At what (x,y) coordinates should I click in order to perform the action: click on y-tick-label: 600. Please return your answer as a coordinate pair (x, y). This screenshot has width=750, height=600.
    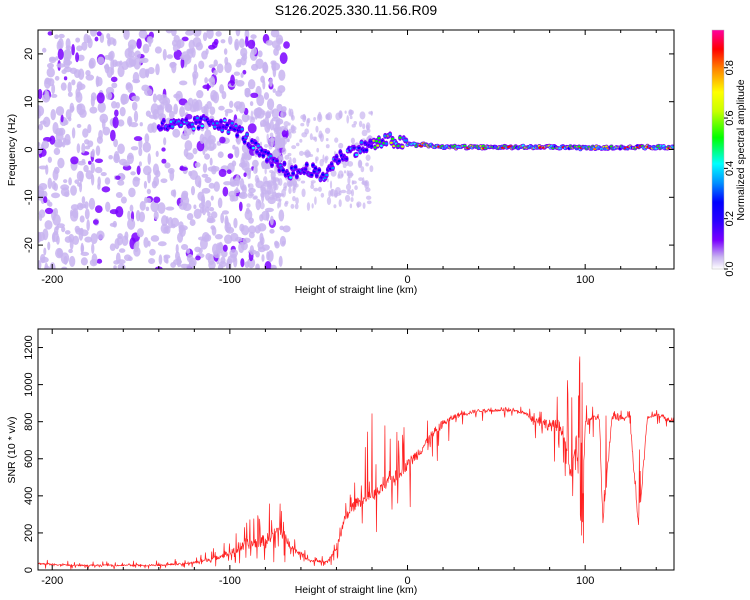
    Looking at the image, I should click on (29, 459).